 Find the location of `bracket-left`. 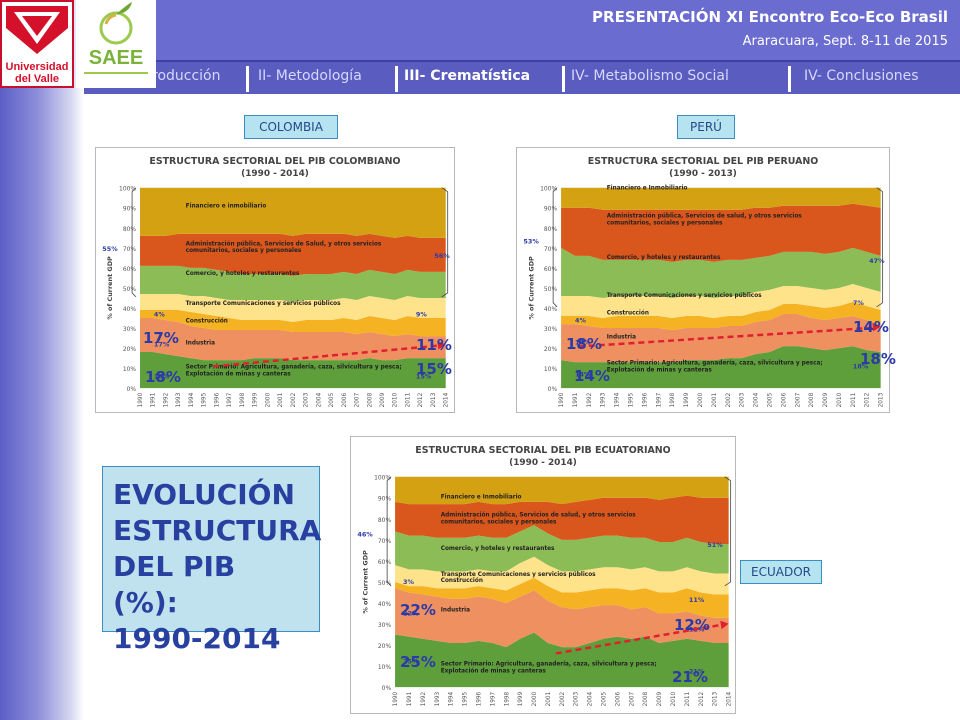

bracket-left is located at coordinates (389, 531).